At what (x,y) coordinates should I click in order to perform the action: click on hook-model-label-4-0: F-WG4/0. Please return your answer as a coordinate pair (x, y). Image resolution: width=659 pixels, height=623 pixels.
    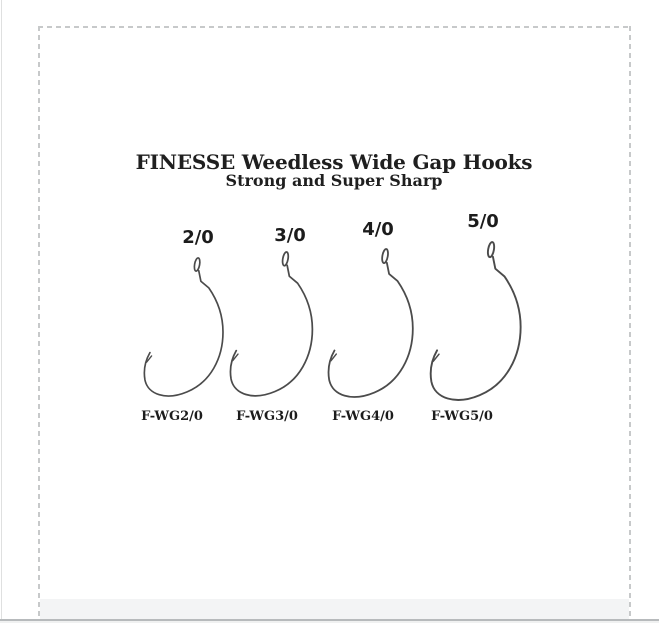
    Looking at the image, I should click on (363, 416).